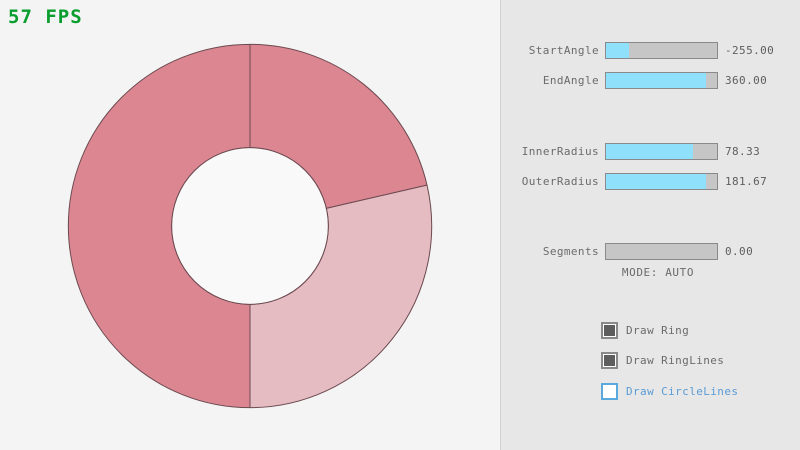 This screenshot has width=800, height=450. I want to click on slider-row-inner-radius: InnerRadius 78.33, so click(650, 151).